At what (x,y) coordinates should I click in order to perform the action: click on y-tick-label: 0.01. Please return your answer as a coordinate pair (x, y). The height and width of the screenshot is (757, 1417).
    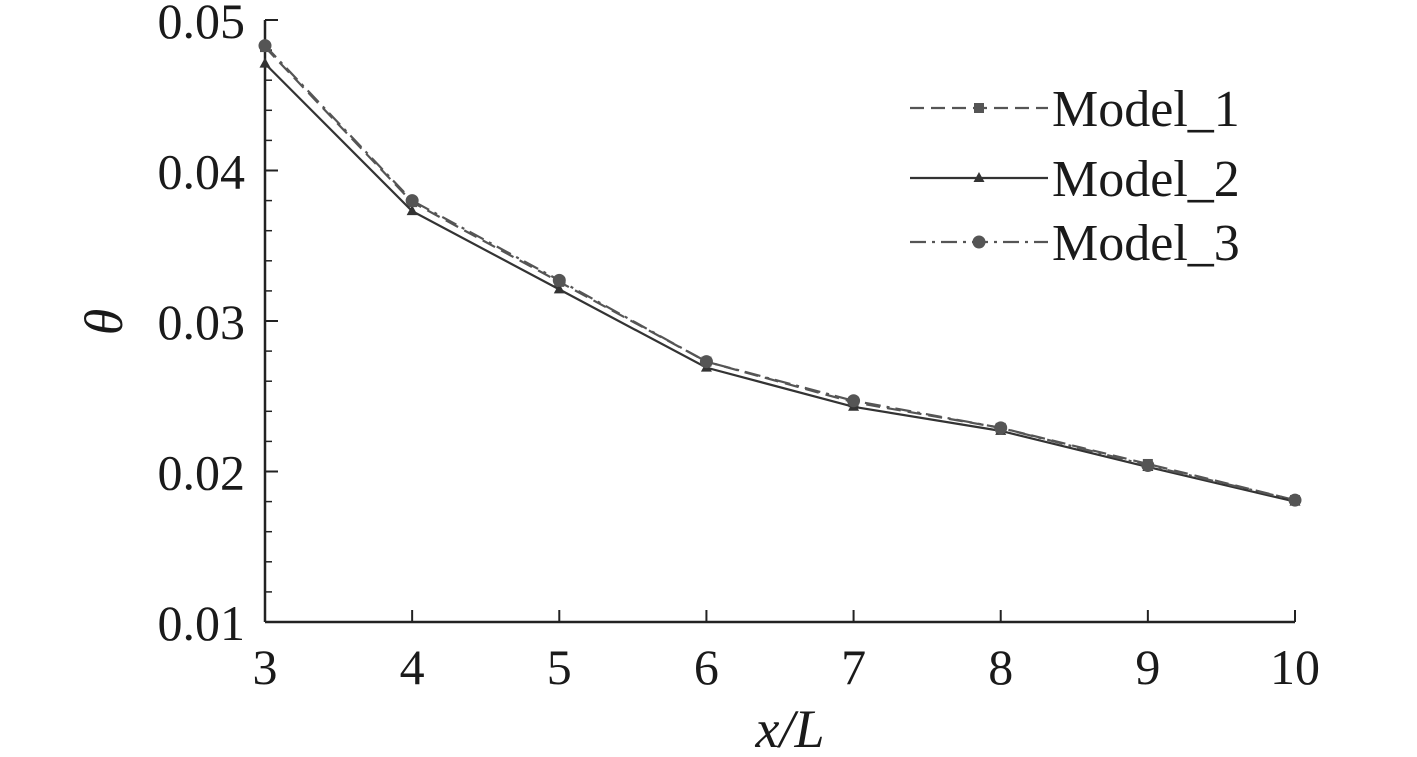
    Looking at the image, I should click on (202, 623).